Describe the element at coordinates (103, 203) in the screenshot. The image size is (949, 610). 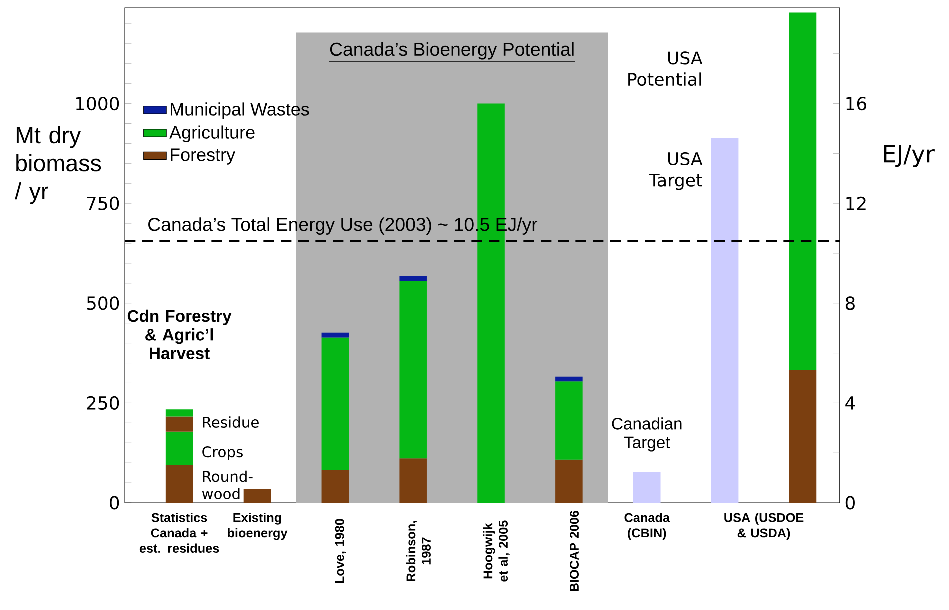
I see `y-tick-label: 750` at that location.